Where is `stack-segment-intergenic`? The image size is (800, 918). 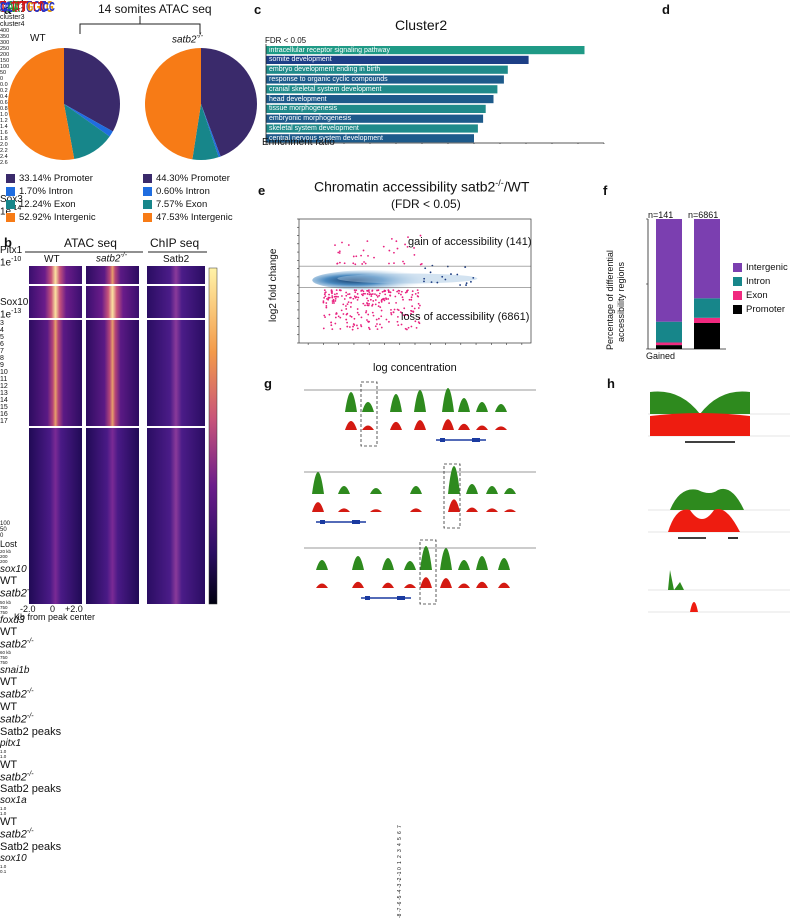
stack-segment-intergenic is located at coordinates (707, 259).